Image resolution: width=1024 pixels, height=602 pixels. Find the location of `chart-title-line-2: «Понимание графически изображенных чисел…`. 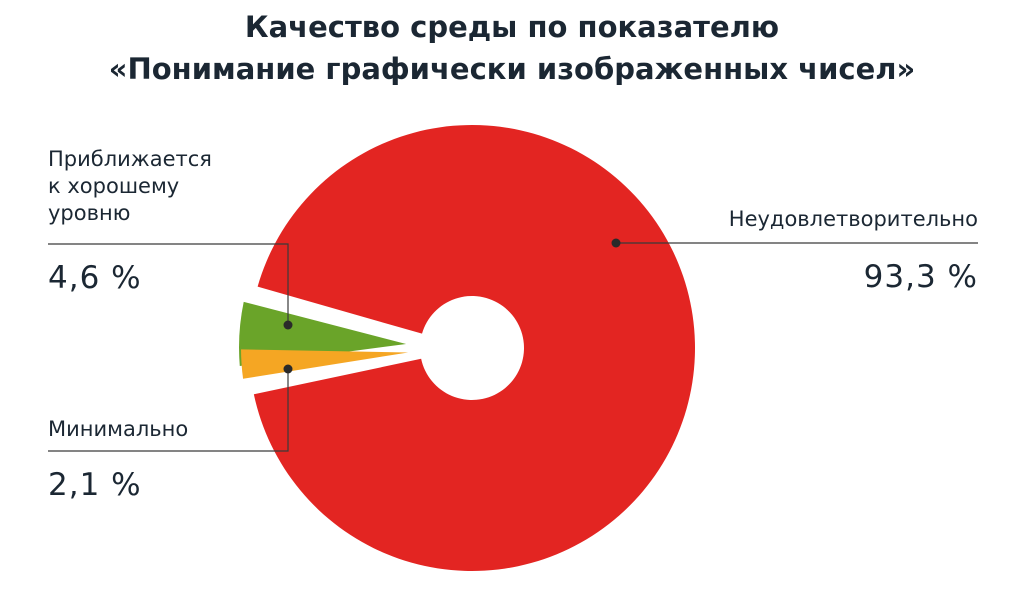

chart-title-line-2: «Понимание графически изображенных чисел… is located at coordinates (512, 69).